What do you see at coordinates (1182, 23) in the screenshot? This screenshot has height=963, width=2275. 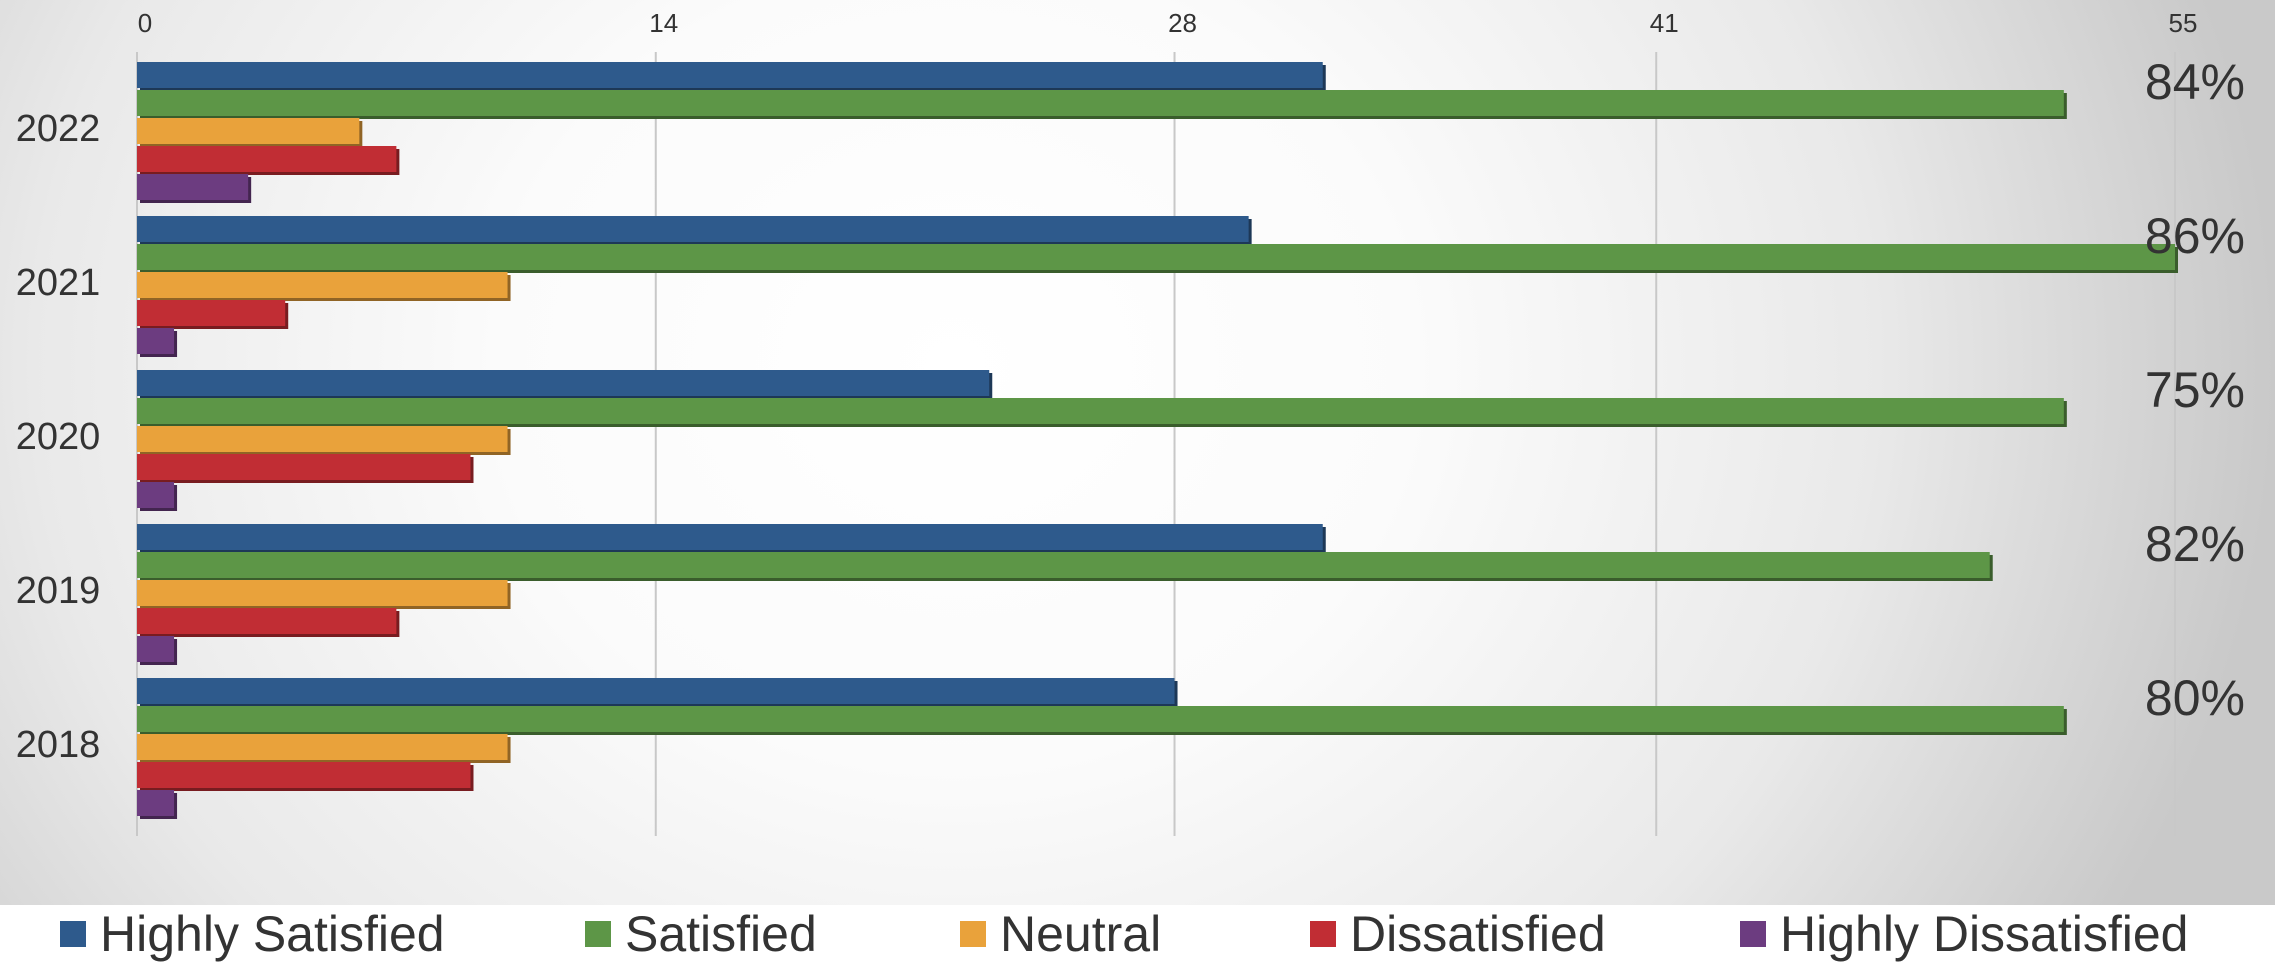 I see `x-tick-label: 28` at bounding box center [1182, 23].